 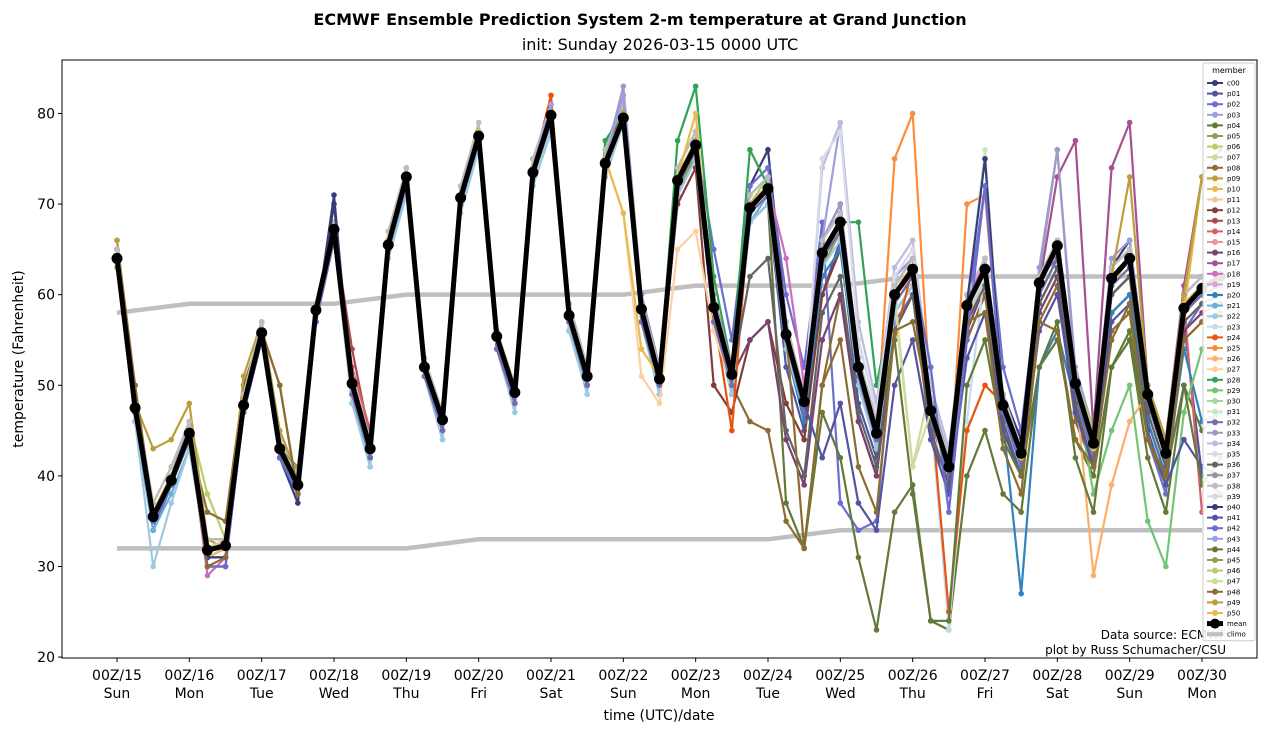 I want to click on legend-label: p16, so click(x=1234, y=253).